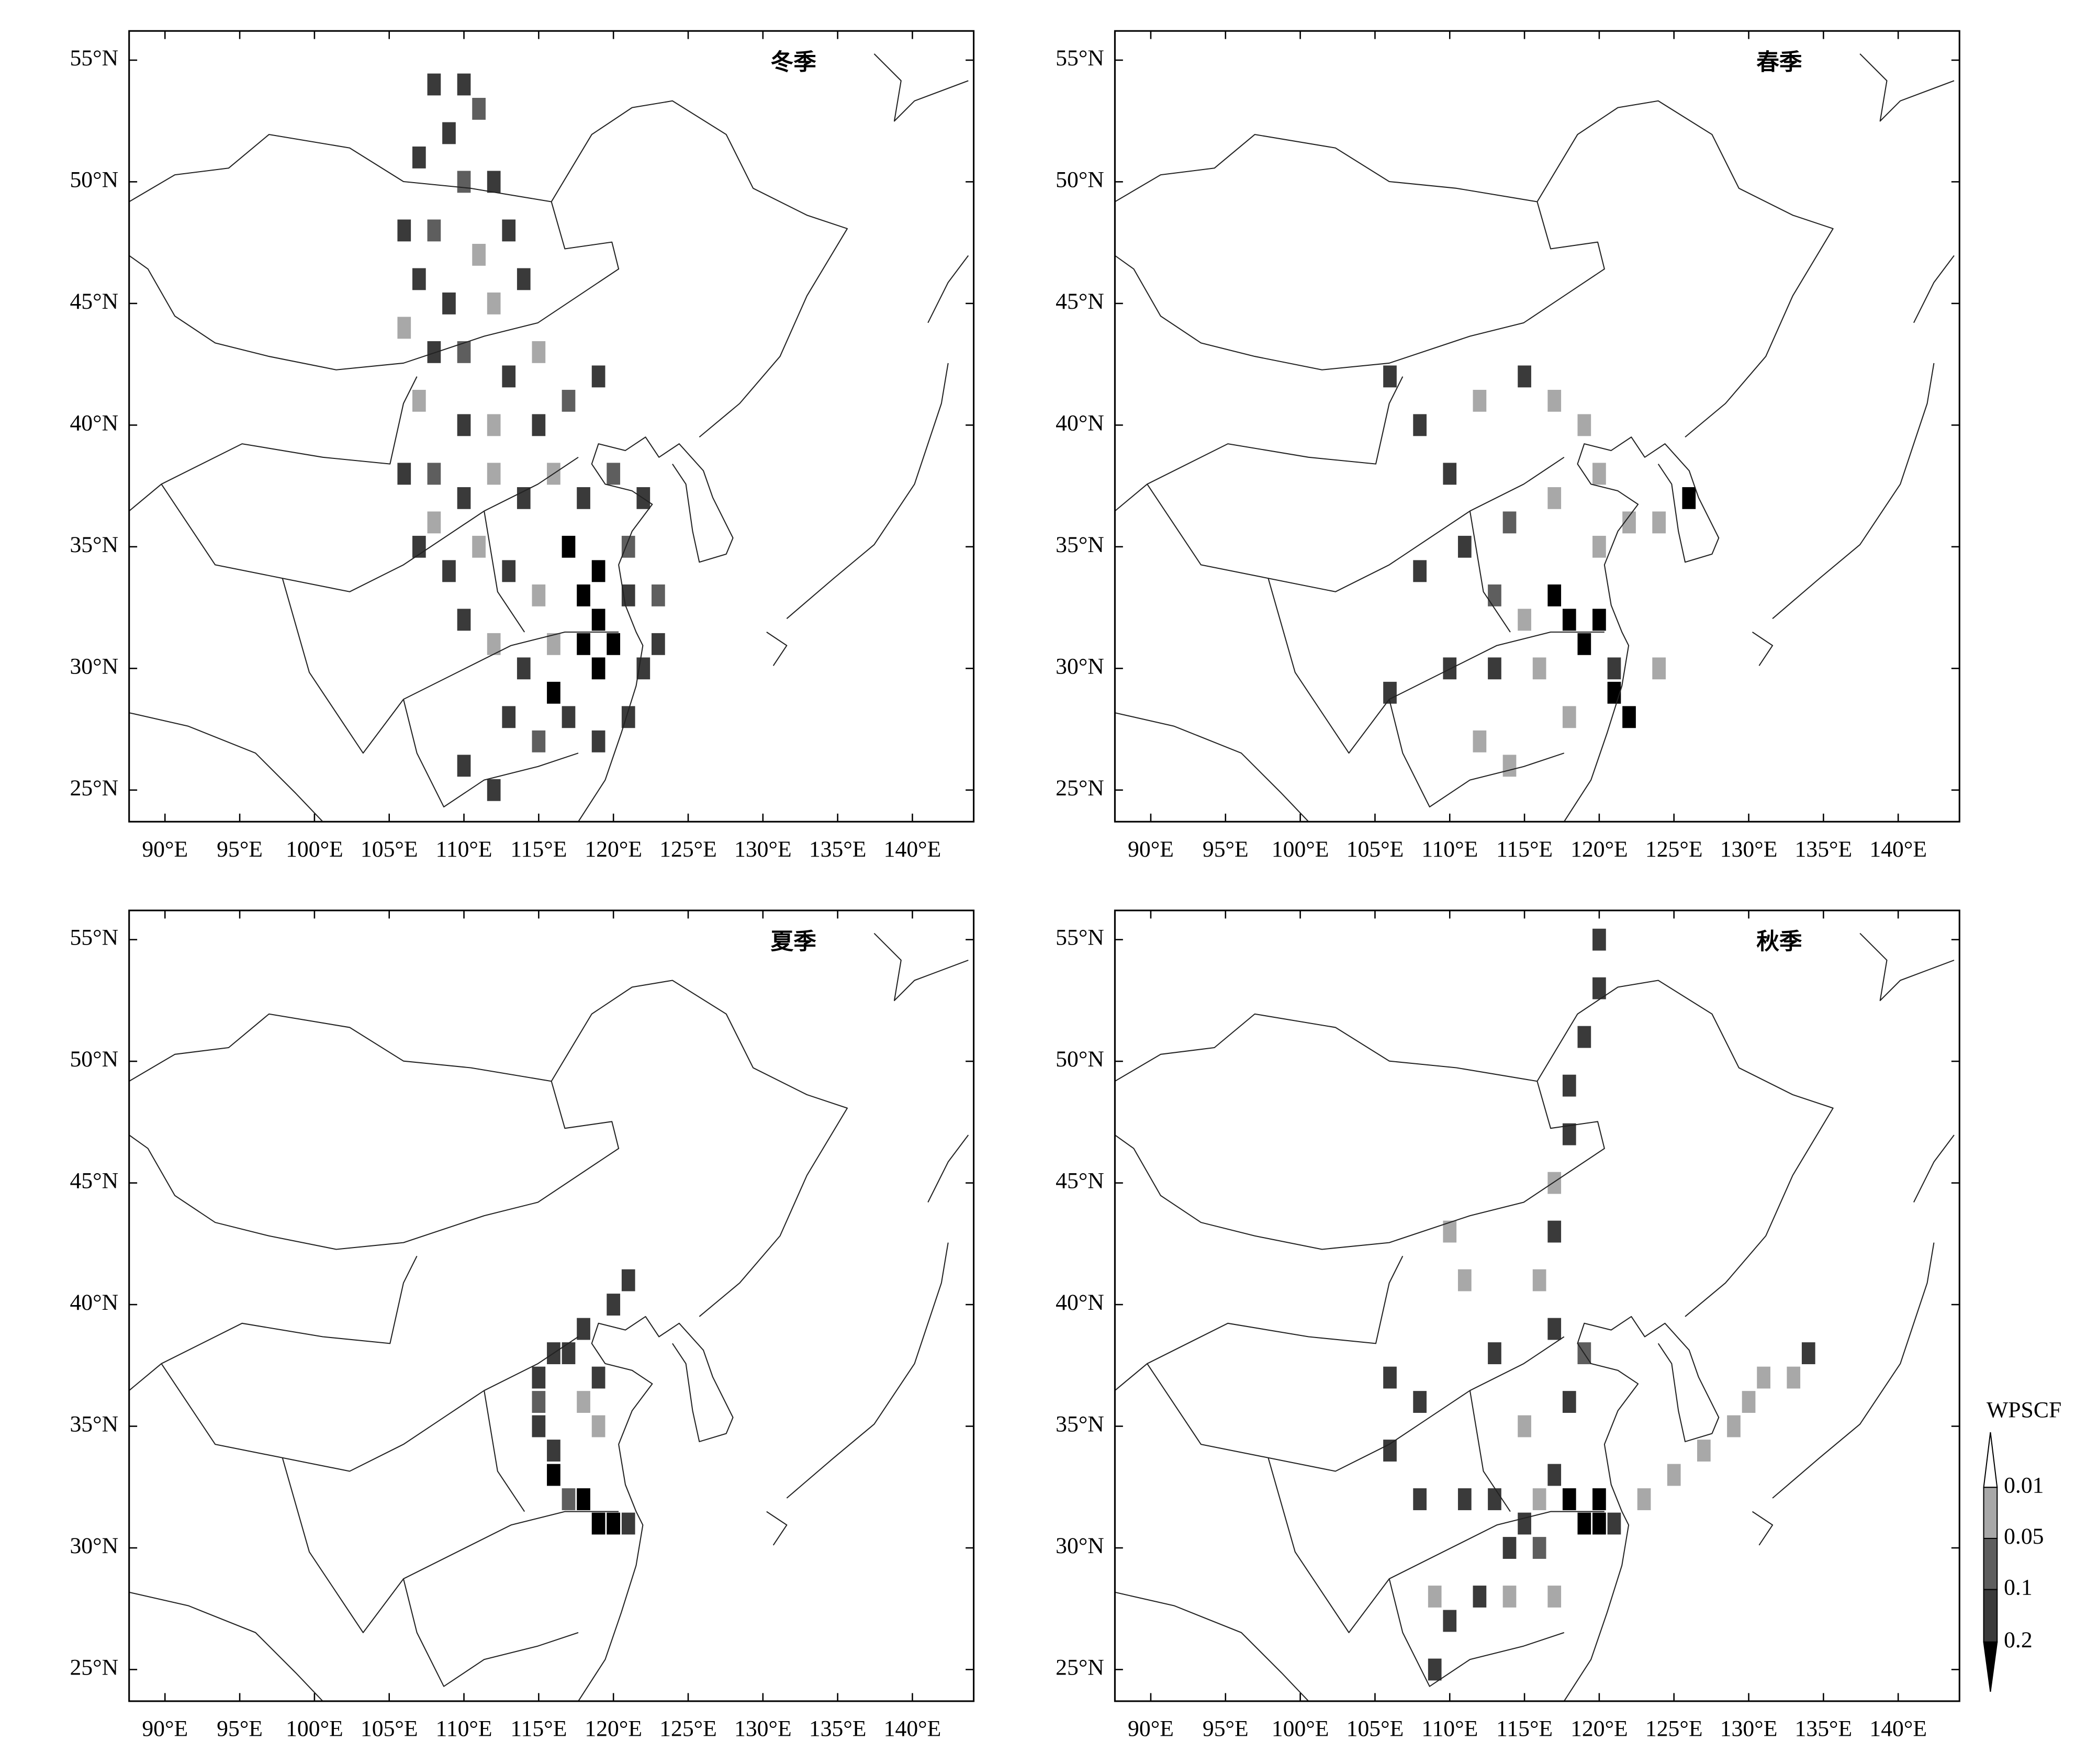  What do you see at coordinates (2022, 1544) in the screenshot?
I see `colorbar: WPSCF 0.01 0.05 0.1 0.2` at bounding box center [2022, 1544].